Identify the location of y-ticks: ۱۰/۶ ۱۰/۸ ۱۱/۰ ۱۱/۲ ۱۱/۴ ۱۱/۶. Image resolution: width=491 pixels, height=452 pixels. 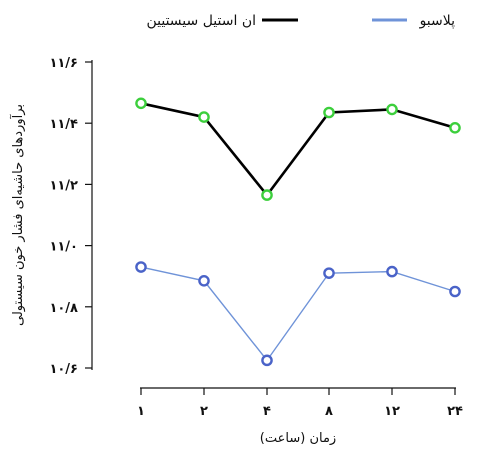
(70, 216).